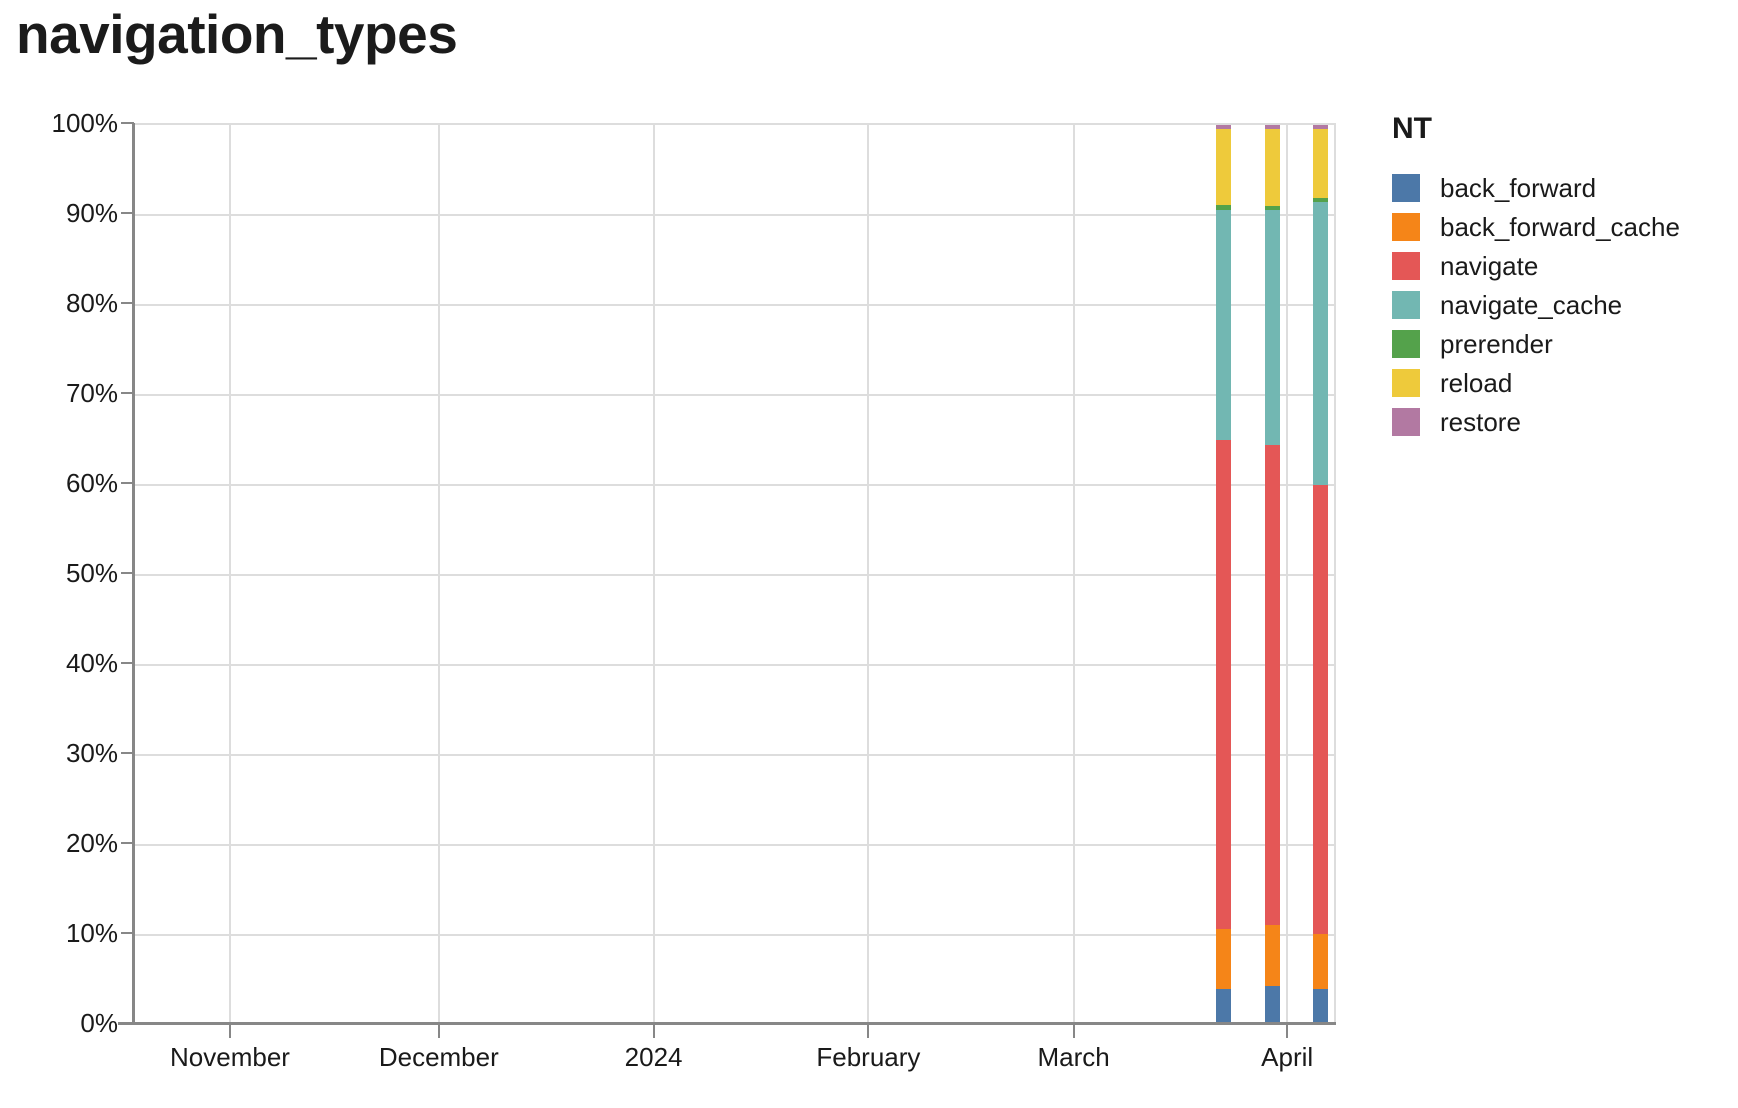 This screenshot has height=1108, width=1738. What do you see at coordinates (438, 1057) in the screenshot?
I see `x-tick-label: December` at bounding box center [438, 1057].